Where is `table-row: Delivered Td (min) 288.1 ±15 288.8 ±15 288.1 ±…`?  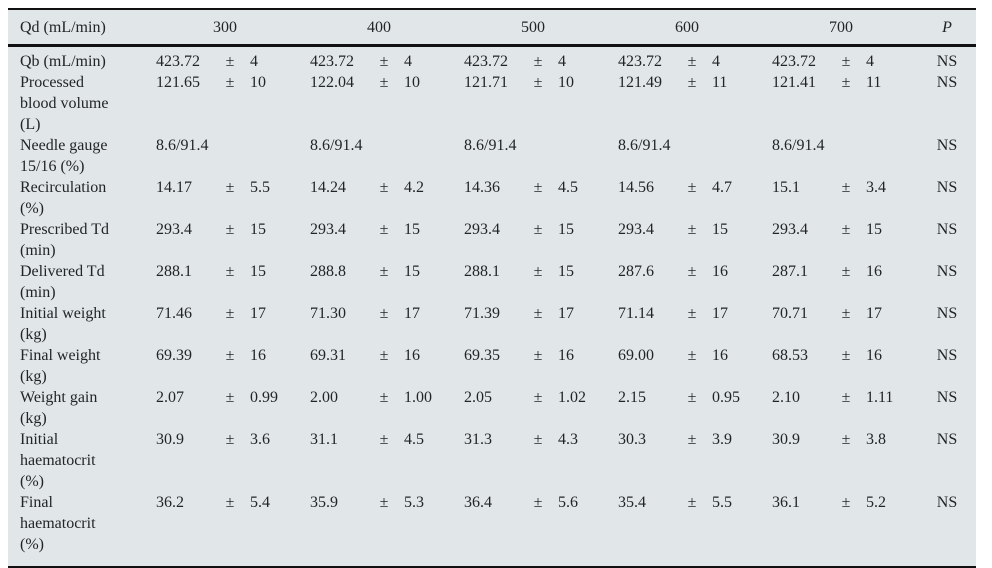 table-row: Delivered Td (min) 288.1 ±15 288.8 ±15 288.1 ±… is located at coordinates (492, 282).